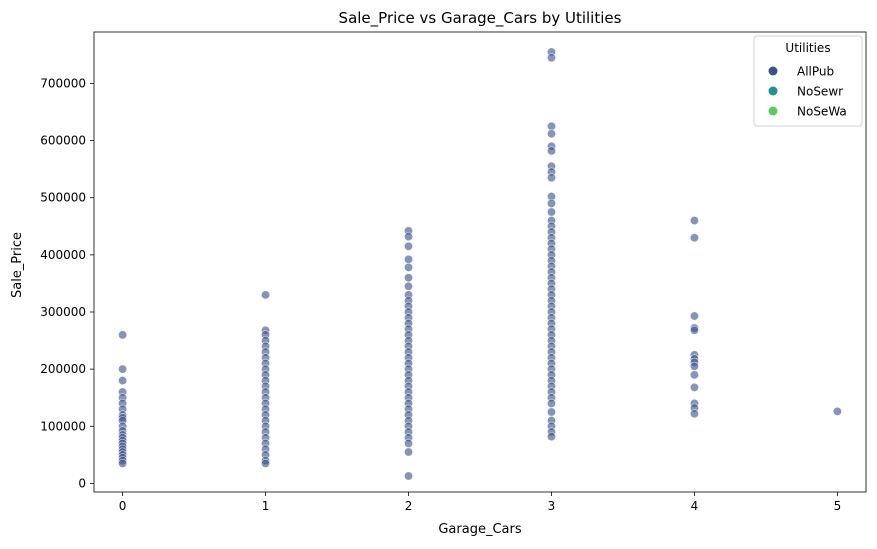 Image resolution: width=877 pixels, height=549 pixels. Describe the element at coordinates (63, 141) in the screenshot. I see `y-tick-label: 600000` at that location.